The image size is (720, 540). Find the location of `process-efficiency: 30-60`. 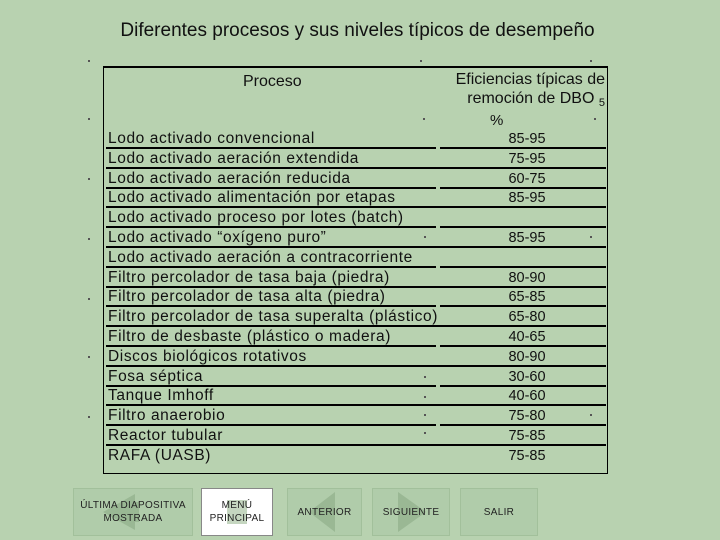

process-efficiency: 30-60 is located at coordinates (527, 376).